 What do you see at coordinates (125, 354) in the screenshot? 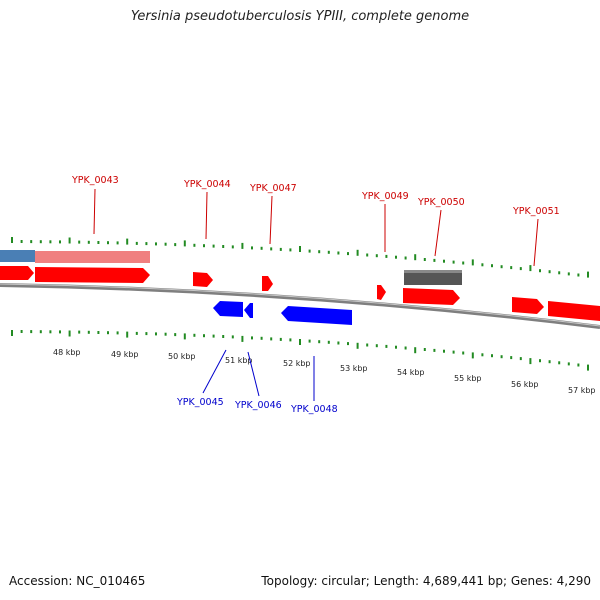
I see `scale-label: 49 kbp` at bounding box center [125, 354].